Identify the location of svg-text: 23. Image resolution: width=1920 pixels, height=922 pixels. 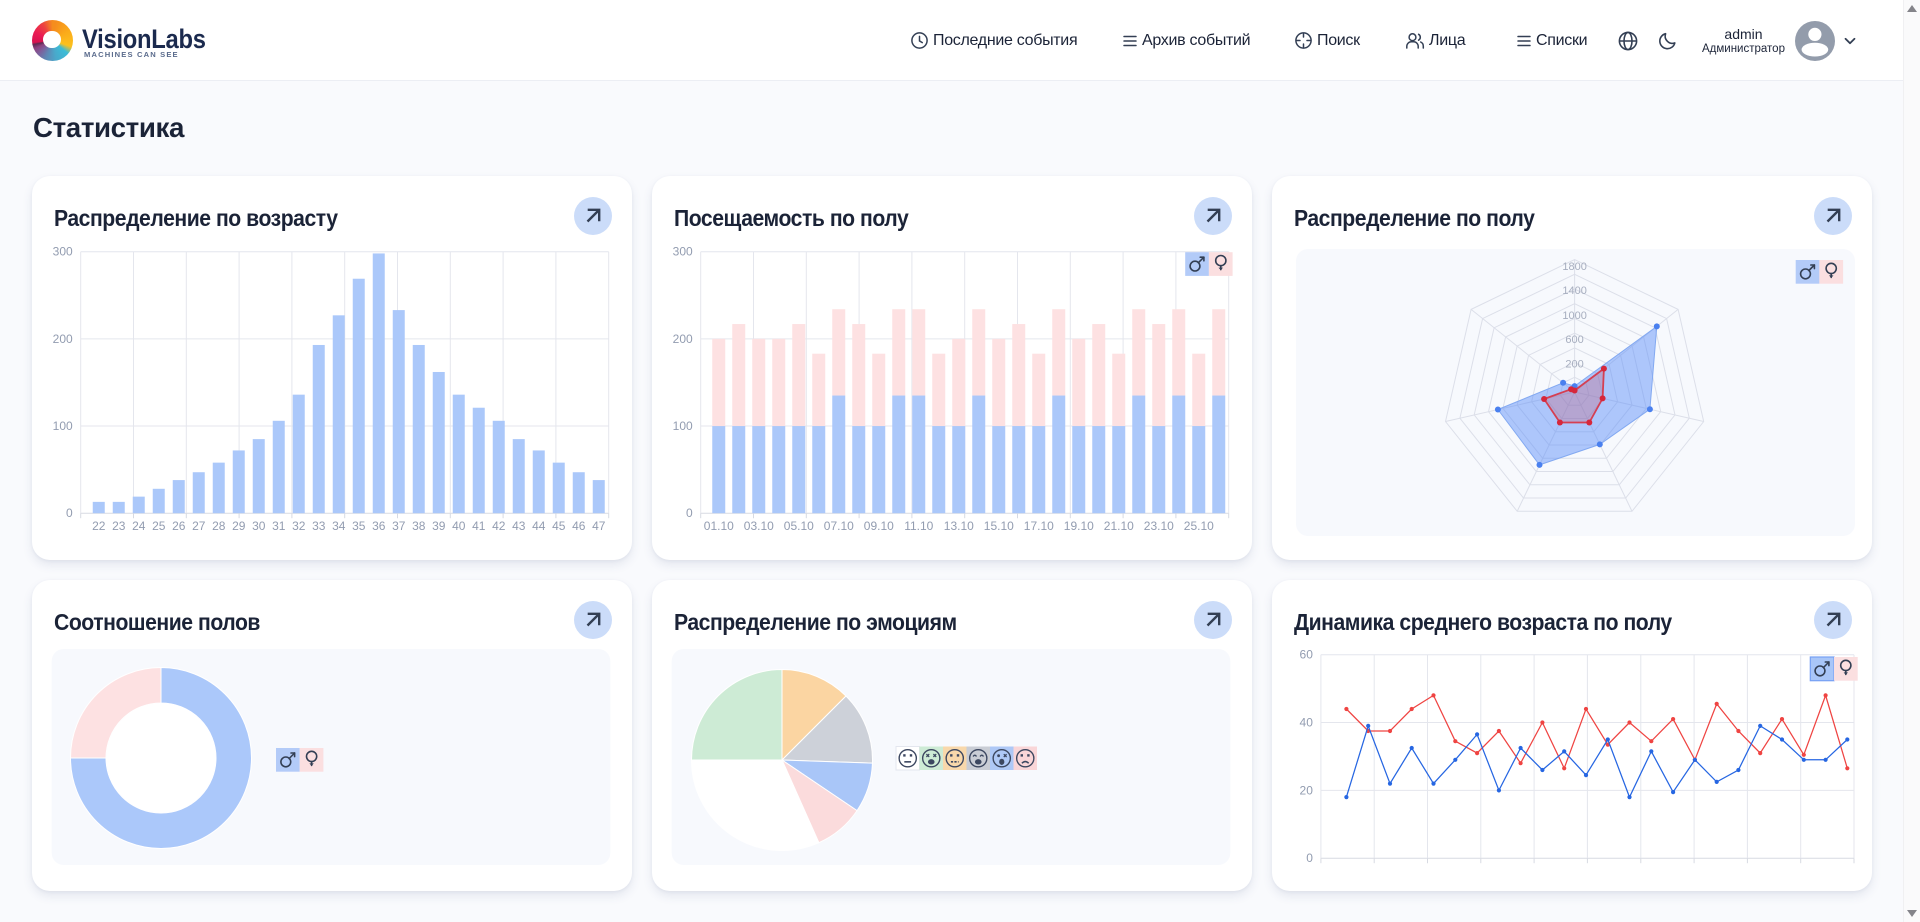
(119, 526).